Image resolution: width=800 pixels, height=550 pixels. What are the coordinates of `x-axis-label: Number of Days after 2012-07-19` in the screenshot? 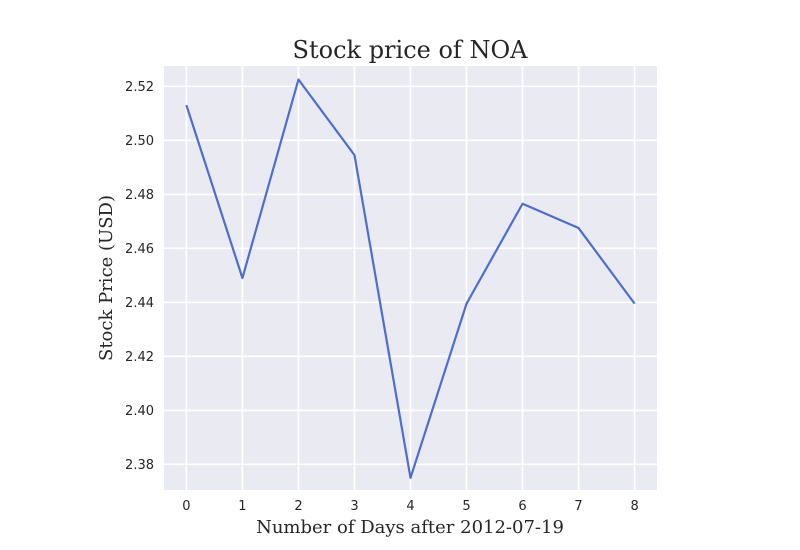 It's located at (410, 527).